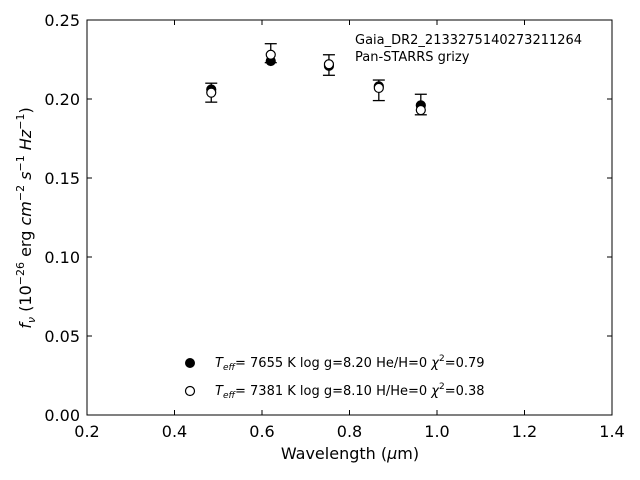 The width and height of the screenshot is (640, 480). Describe the element at coordinates (62, 178) in the screenshot. I see `y-tick-label: 0.15` at that location.